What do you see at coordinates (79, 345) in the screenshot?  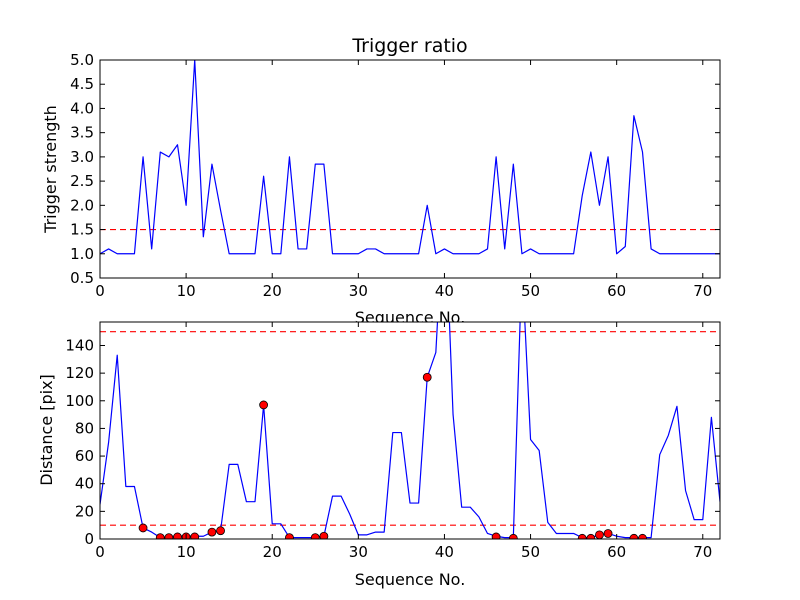 I see `y-tick-label: 140` at bounding box center [79, 345].